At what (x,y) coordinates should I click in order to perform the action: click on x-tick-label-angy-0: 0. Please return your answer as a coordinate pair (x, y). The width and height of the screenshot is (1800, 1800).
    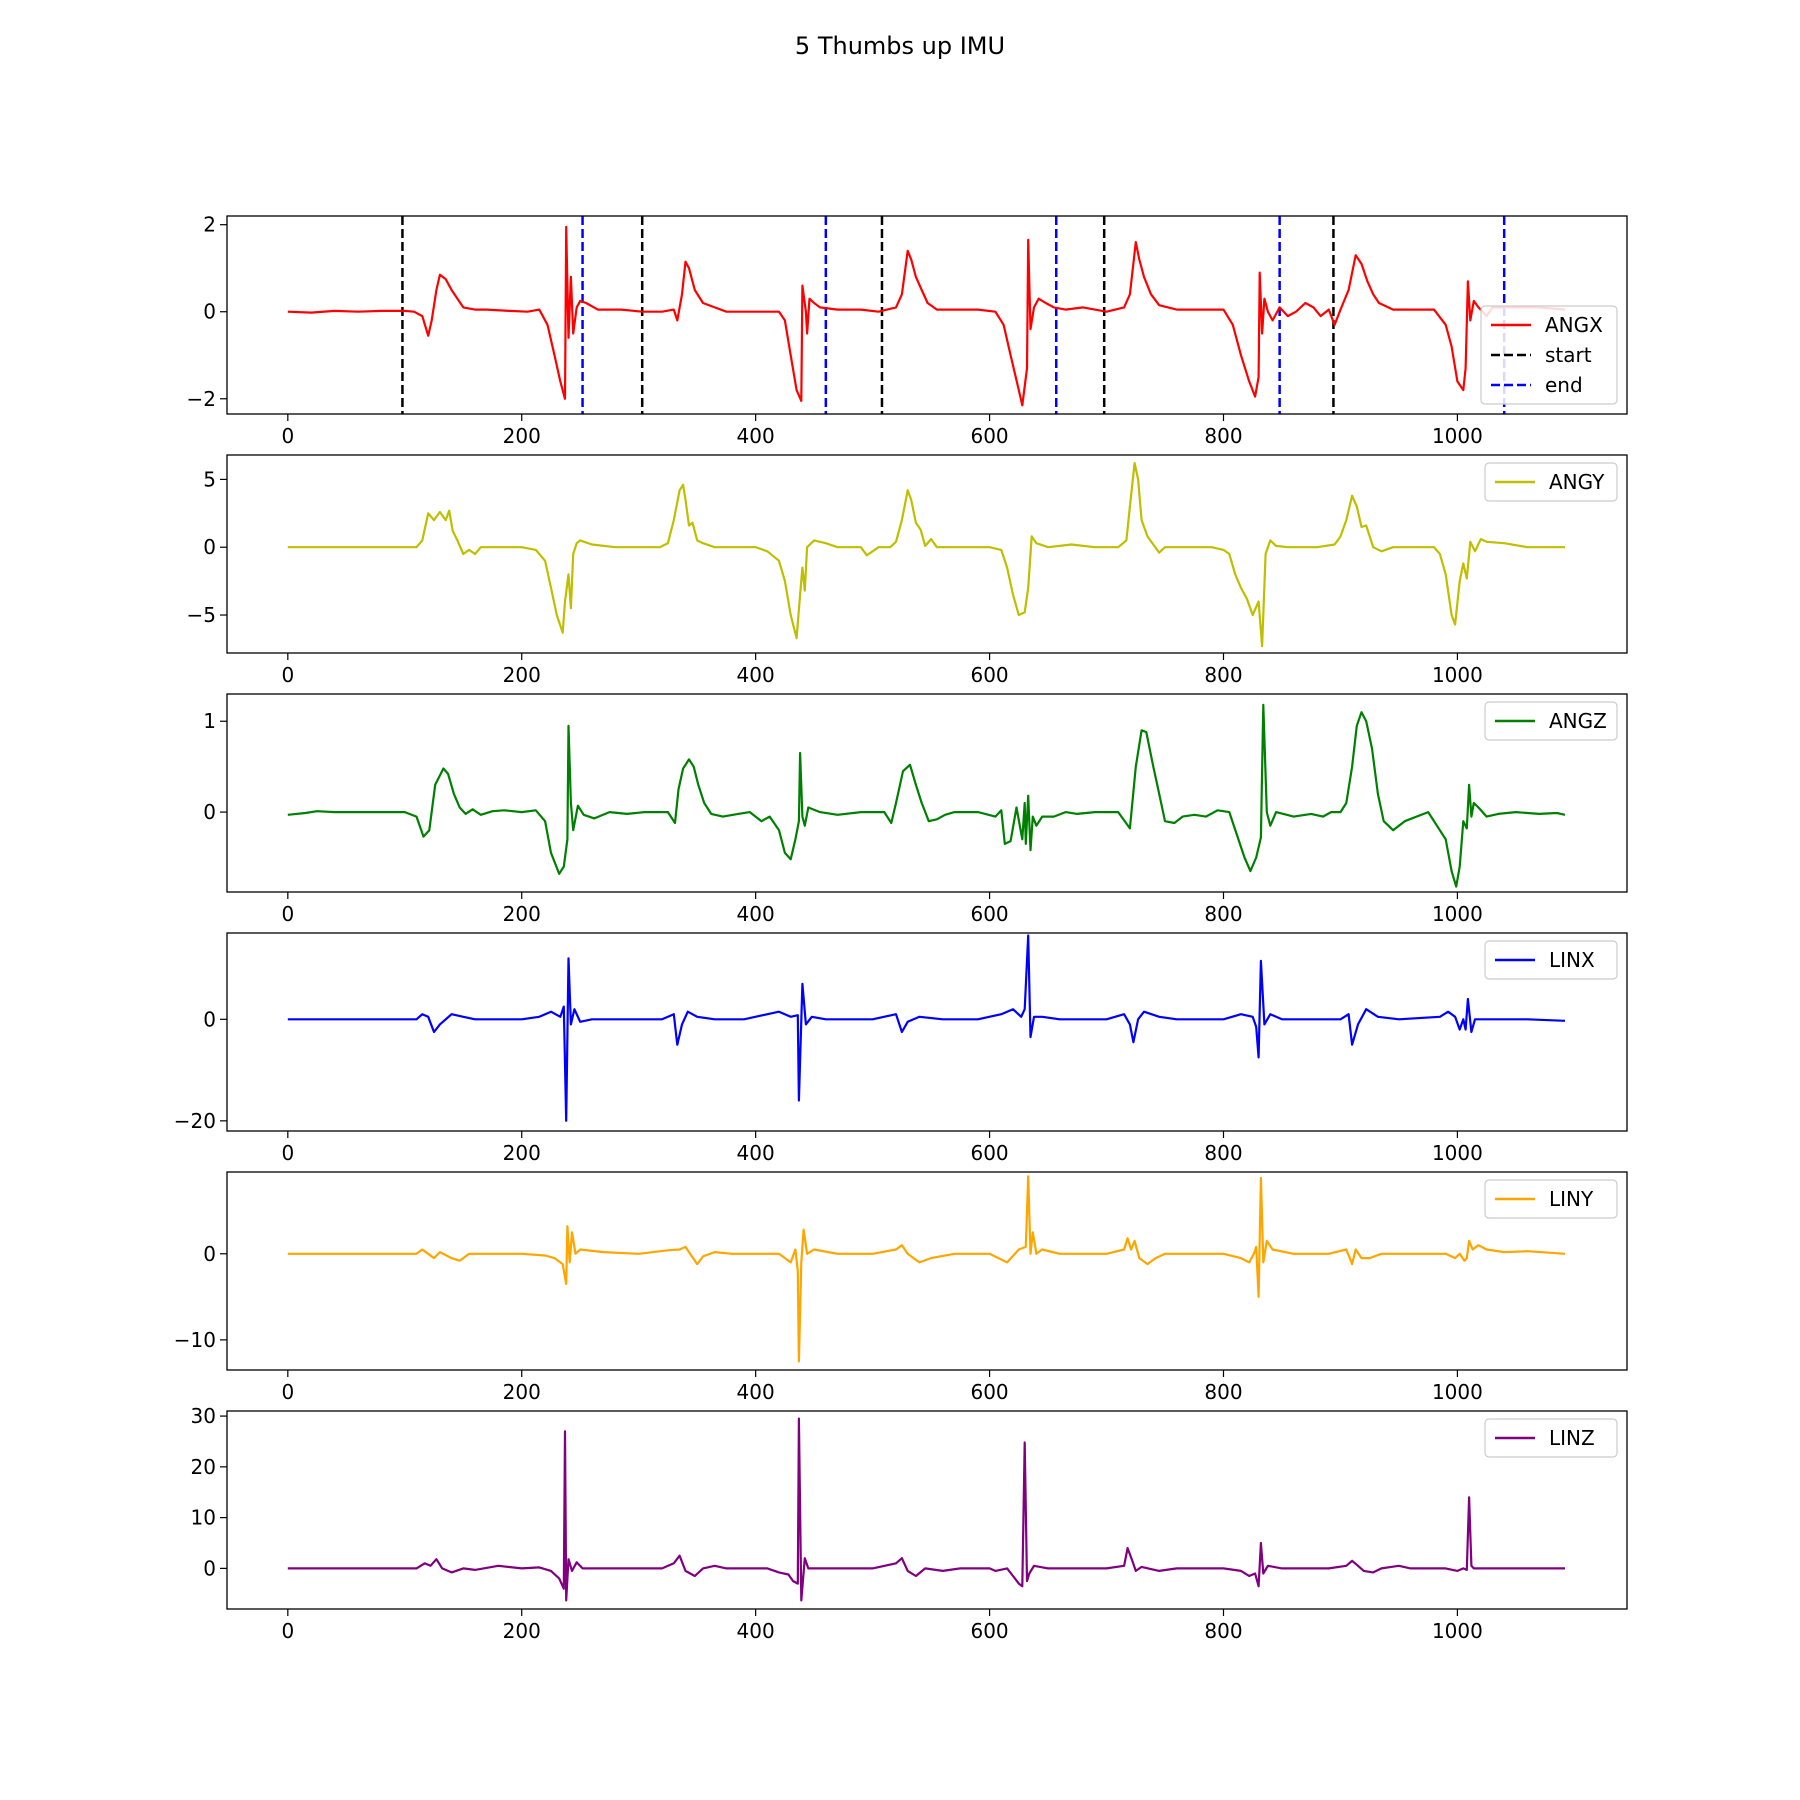
    Looking at the image, I should click on (287, 675).